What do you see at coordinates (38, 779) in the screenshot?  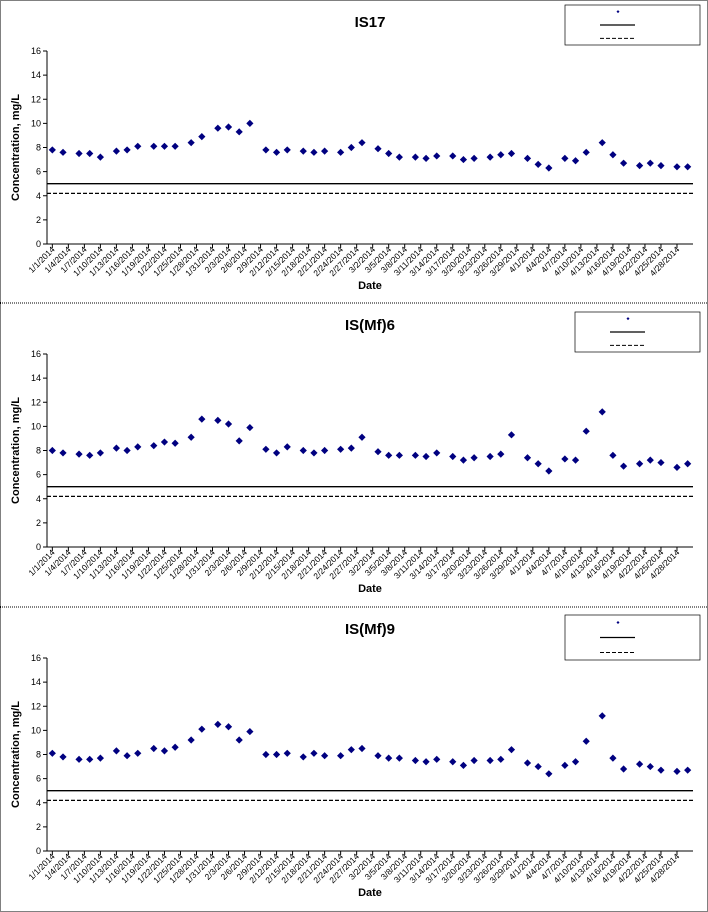 I see `y-tick-label: 6` at bounding box center [38, 779].